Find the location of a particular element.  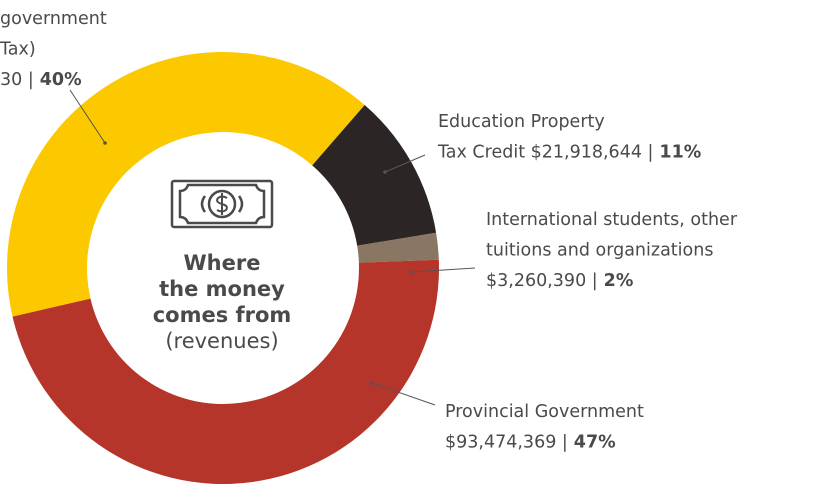

label-text: Tax Credit $21,918,644 | is located at coordinates (545, 153).